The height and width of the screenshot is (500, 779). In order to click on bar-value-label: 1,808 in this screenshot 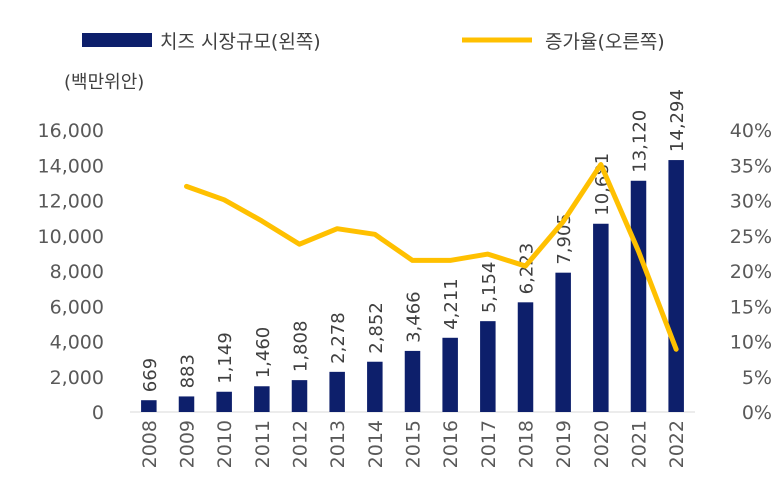, I will do `click(301, 347)`.